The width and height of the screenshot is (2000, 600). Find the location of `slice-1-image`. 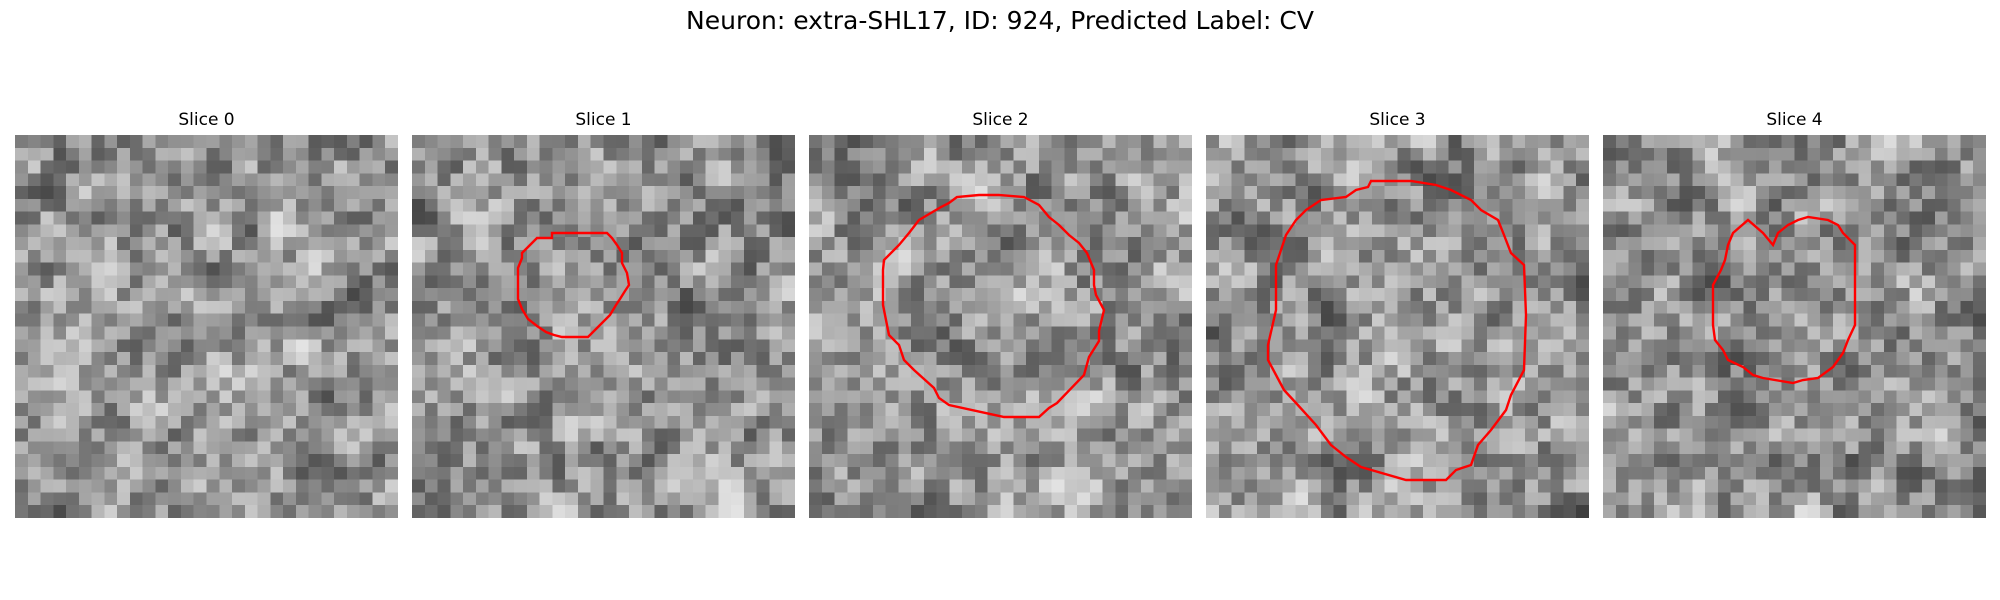

slice-1-image is located at coordinates (603, 326).